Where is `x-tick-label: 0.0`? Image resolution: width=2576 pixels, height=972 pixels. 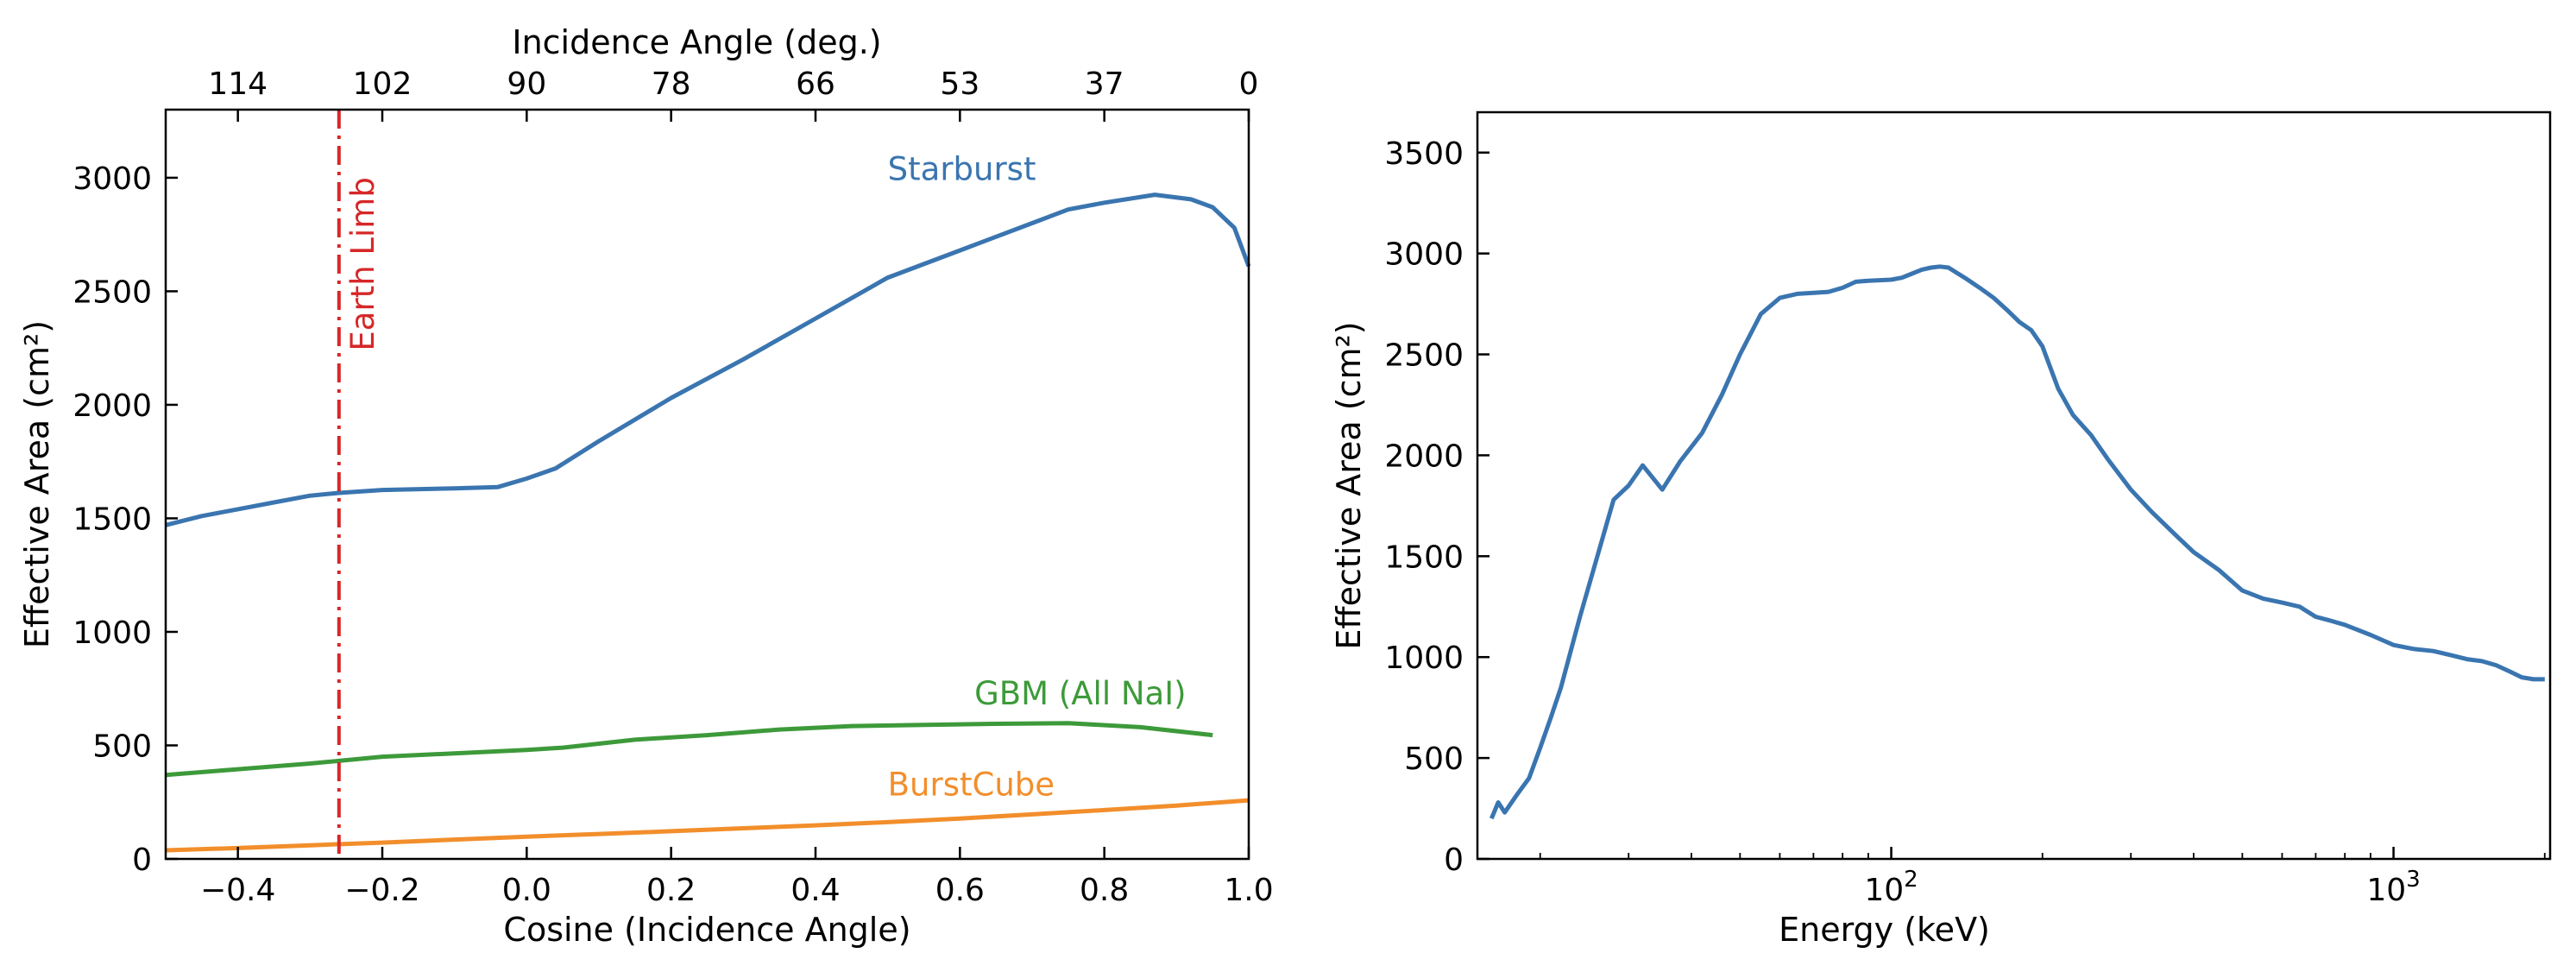 x-tick-label: 0.0 is located at coordinates (526, 890).